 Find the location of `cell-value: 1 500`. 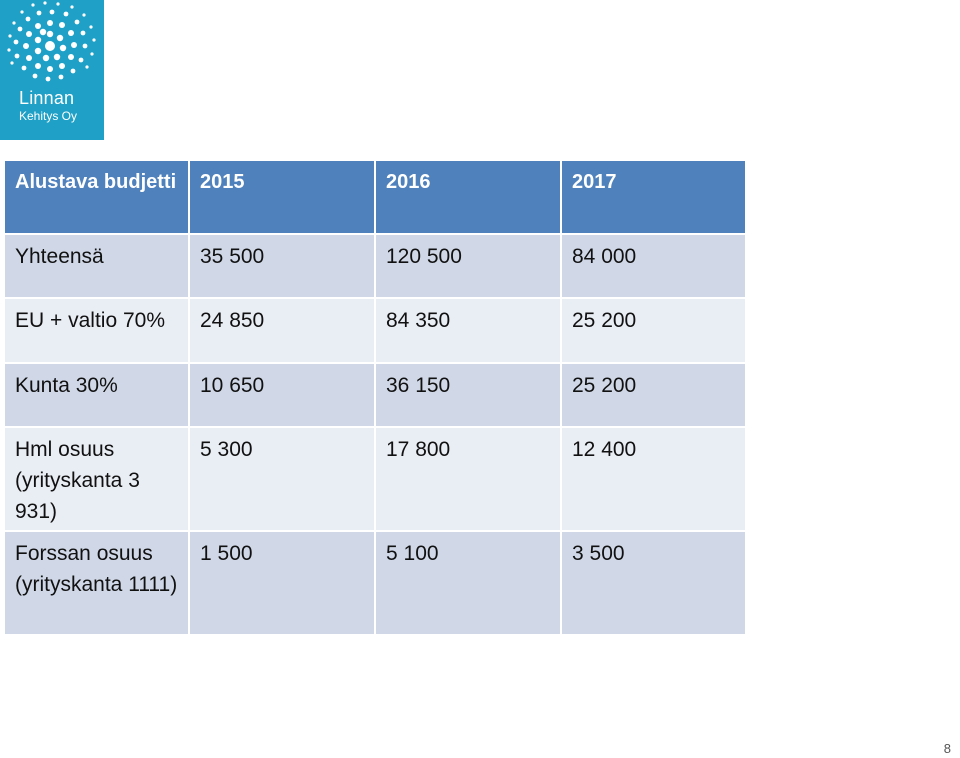

cell-value: 1 500 is located at coordinates (282, 583).